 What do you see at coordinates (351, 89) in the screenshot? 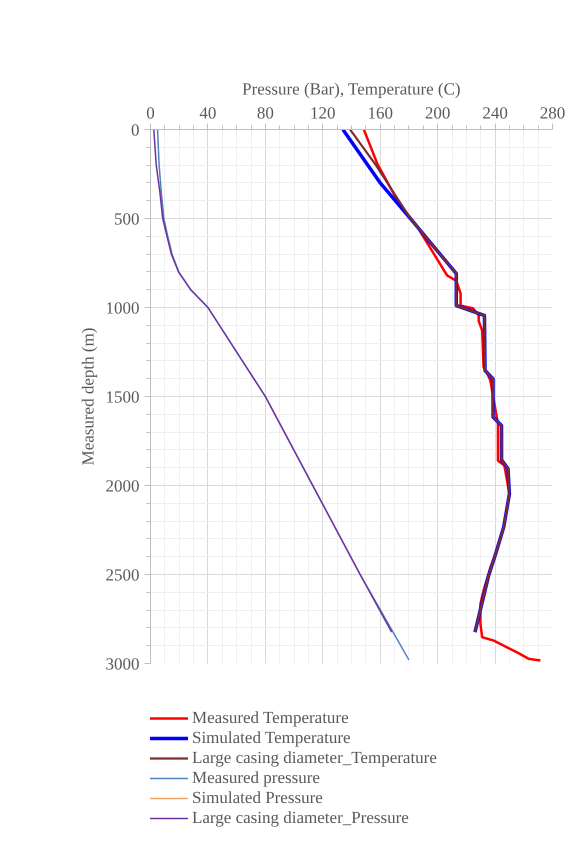
I see `x-axis-title: Pressure (Bar), Temperature (C)` at bounding box center [351, 89].